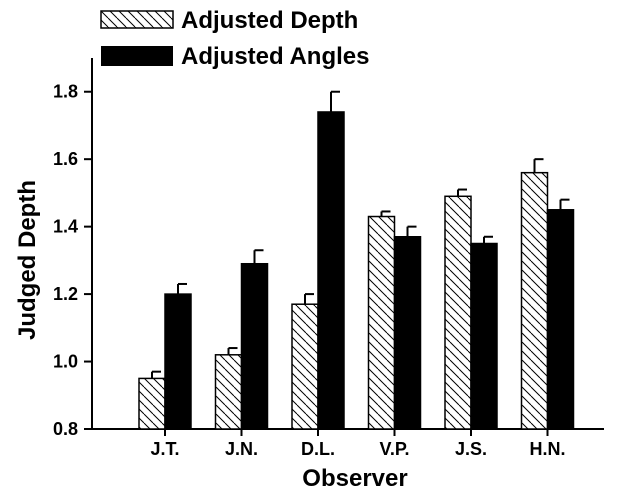 This screenshot has height=492, width=624. Describe the element at coordinates (65, 294) in the screenshot. I see `y-tick-label: 1.2` at that location.